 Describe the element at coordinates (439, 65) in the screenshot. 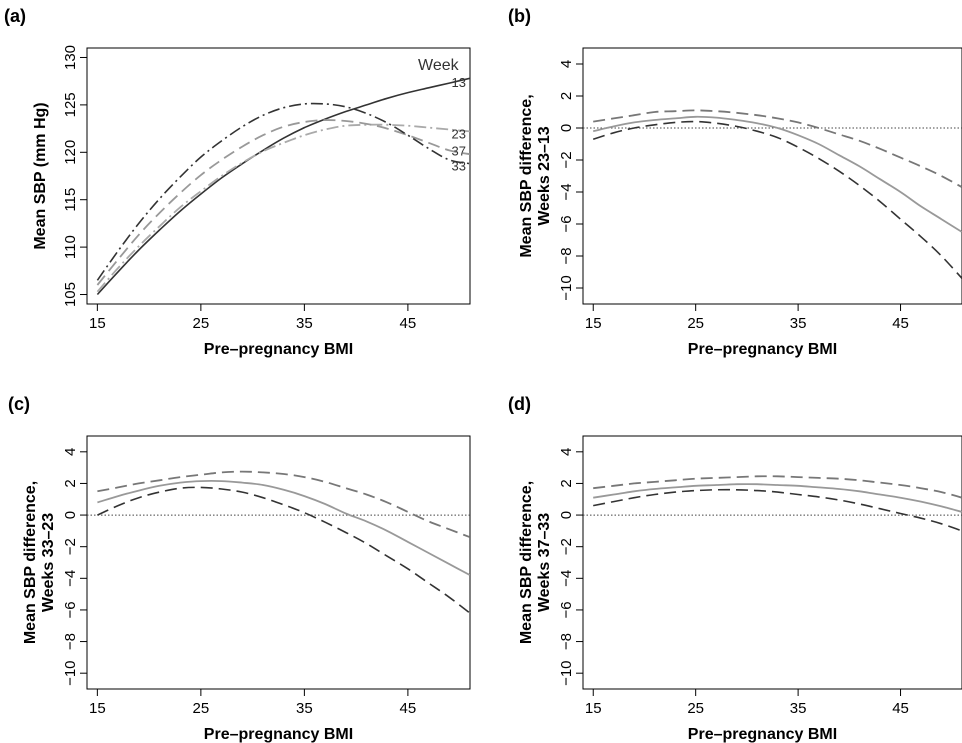

I see `legend-title: Week` at that location.